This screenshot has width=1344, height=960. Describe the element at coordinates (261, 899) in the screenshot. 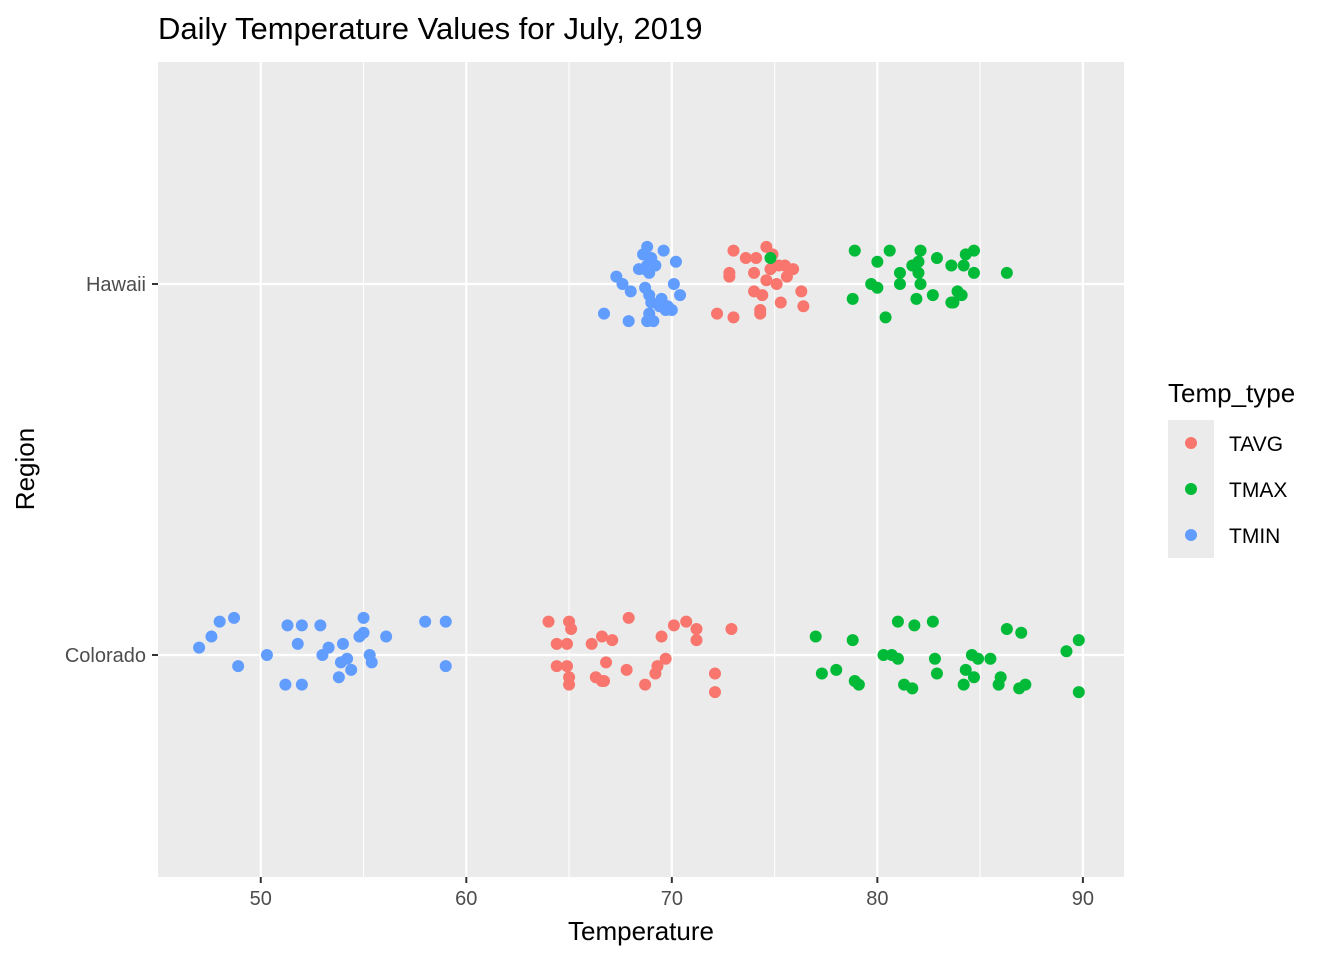

I see `x-tick-label: 50` at that location.